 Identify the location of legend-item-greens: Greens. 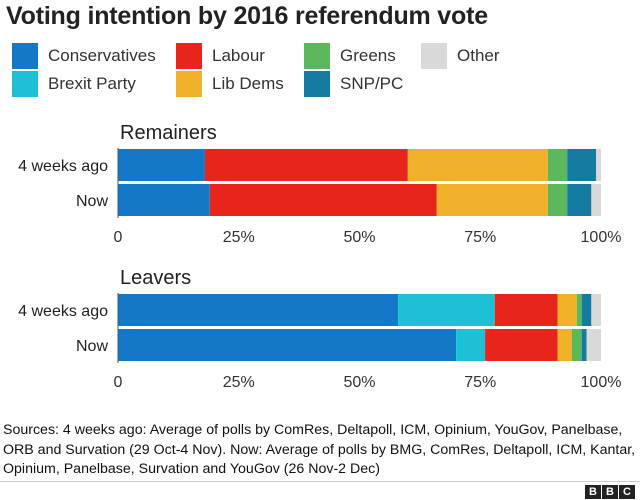
(350, 56).